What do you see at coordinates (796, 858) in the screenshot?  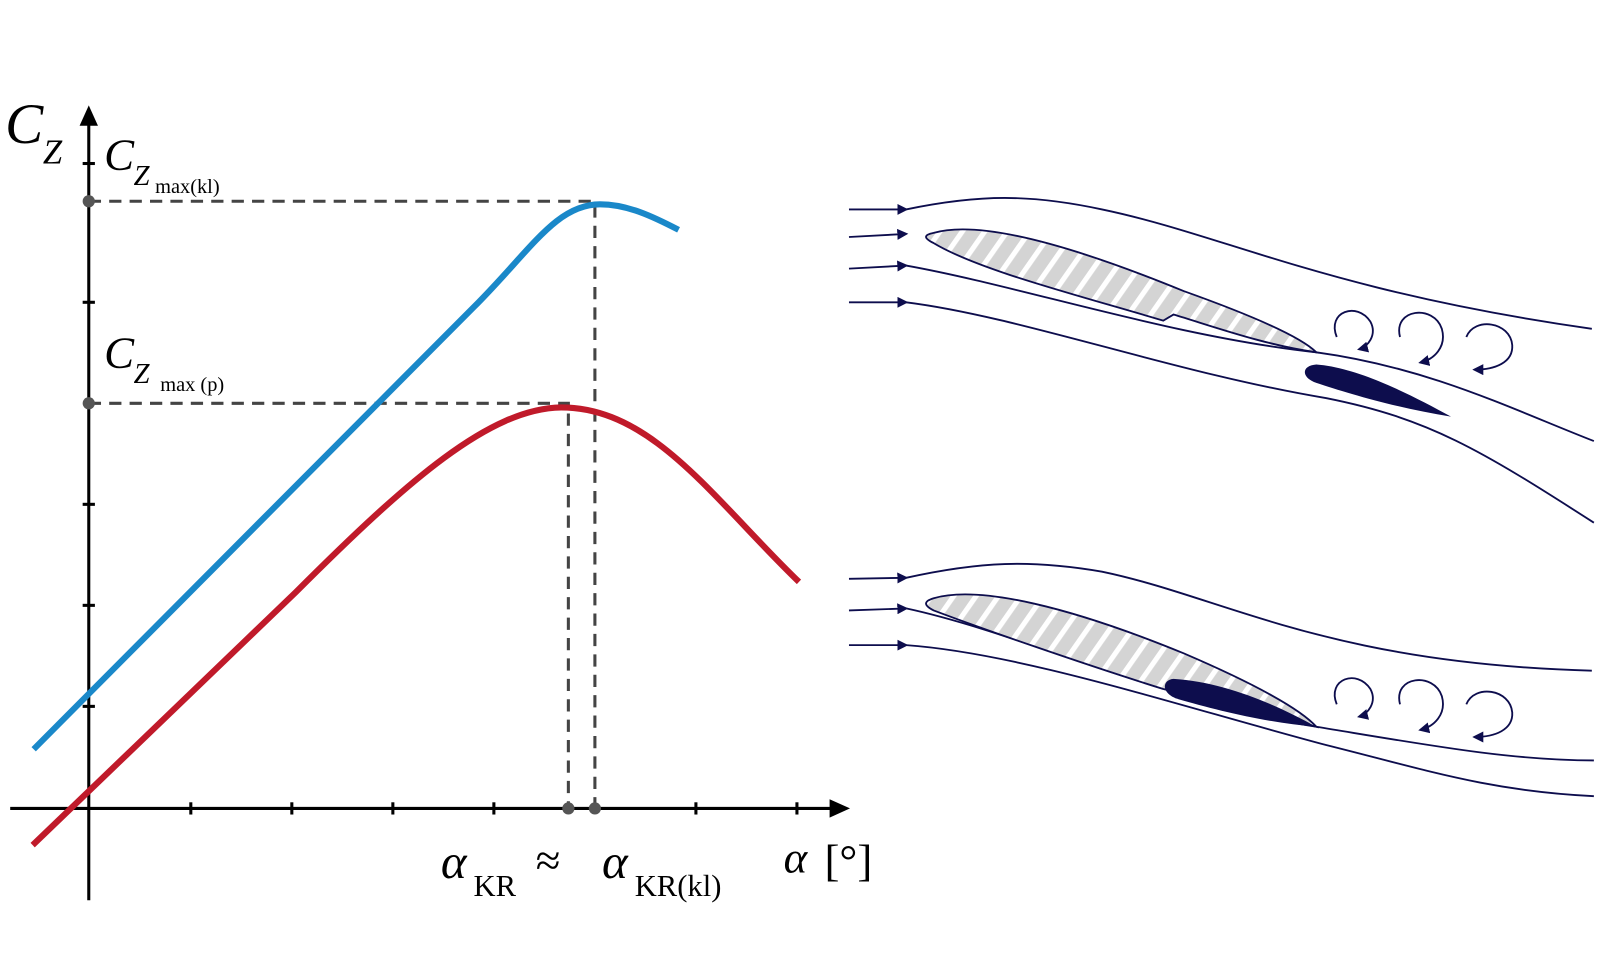 I see `x-axis-label-symbol: α` at bounding box center [796, 858].